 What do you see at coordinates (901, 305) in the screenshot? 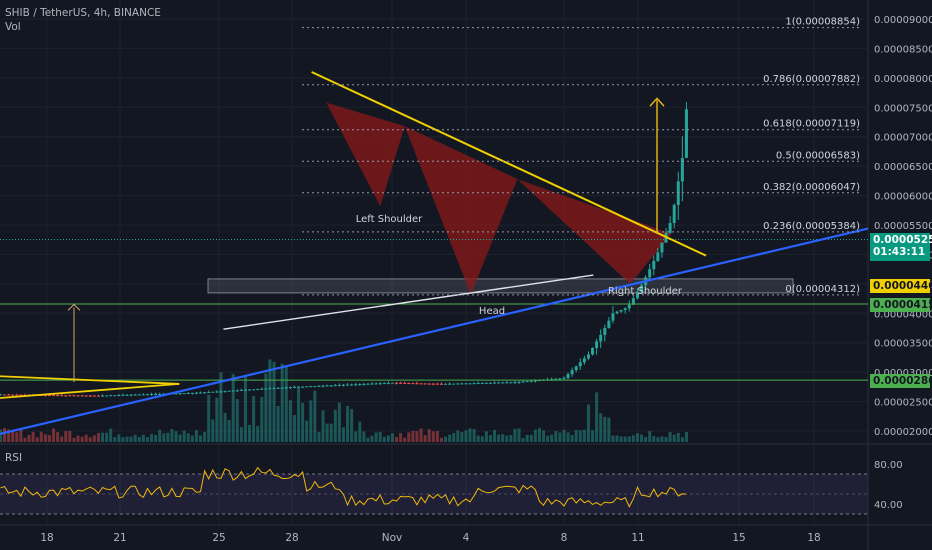
I see `level-tag-green-1: 0.00004157` at bounding box center [901, 305].